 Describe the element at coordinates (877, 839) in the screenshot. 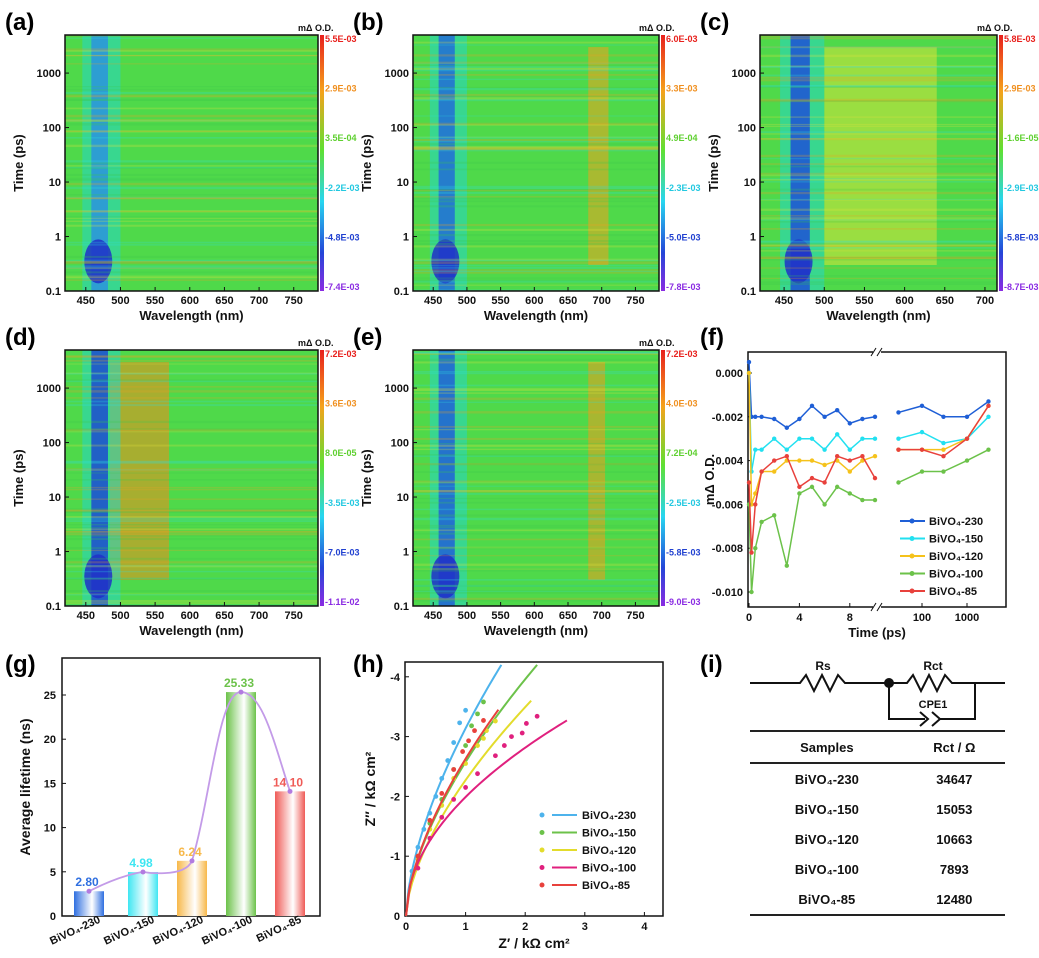

I see `table-row: BiVO₄-120 10663` at that location.